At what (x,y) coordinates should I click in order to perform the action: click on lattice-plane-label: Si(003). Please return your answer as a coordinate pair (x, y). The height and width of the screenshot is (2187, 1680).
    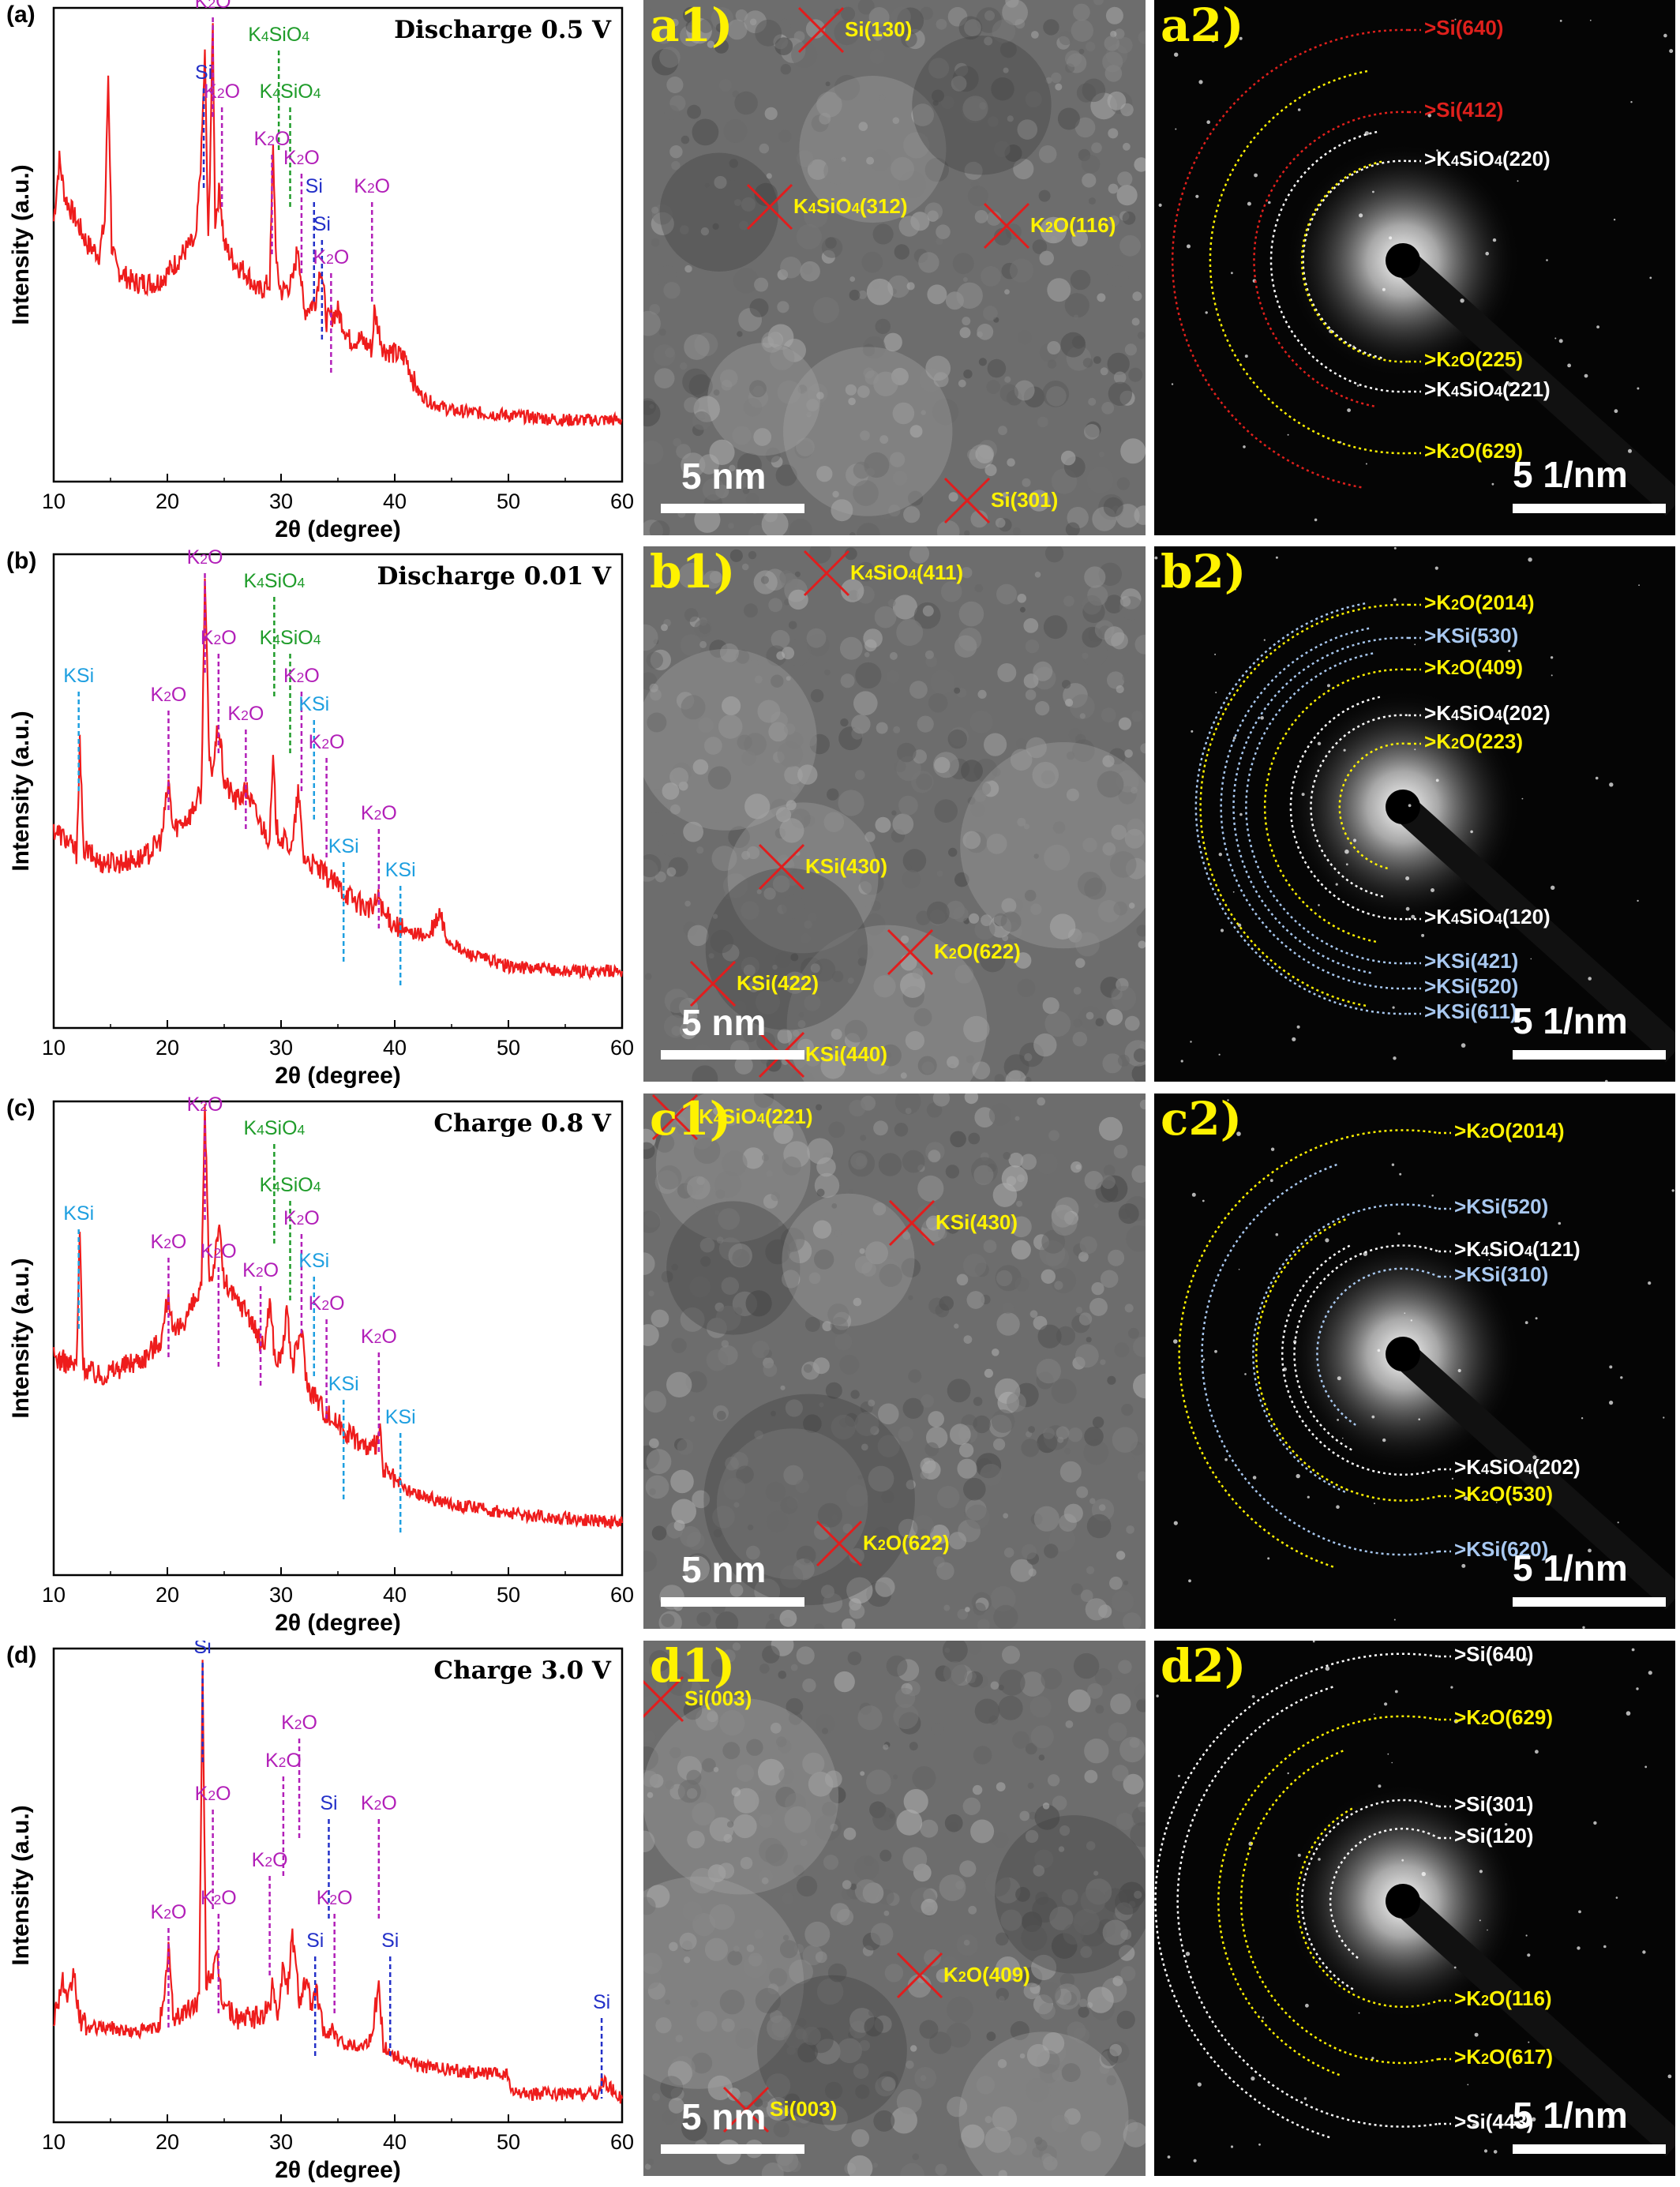
    Looking at the image, I should click on (804, 2109).